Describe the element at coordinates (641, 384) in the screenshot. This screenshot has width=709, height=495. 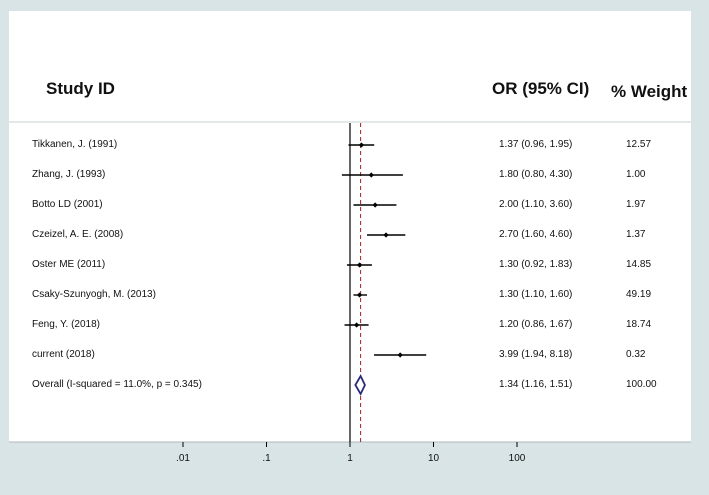
I see `overall-weight: 100.00` at that location.